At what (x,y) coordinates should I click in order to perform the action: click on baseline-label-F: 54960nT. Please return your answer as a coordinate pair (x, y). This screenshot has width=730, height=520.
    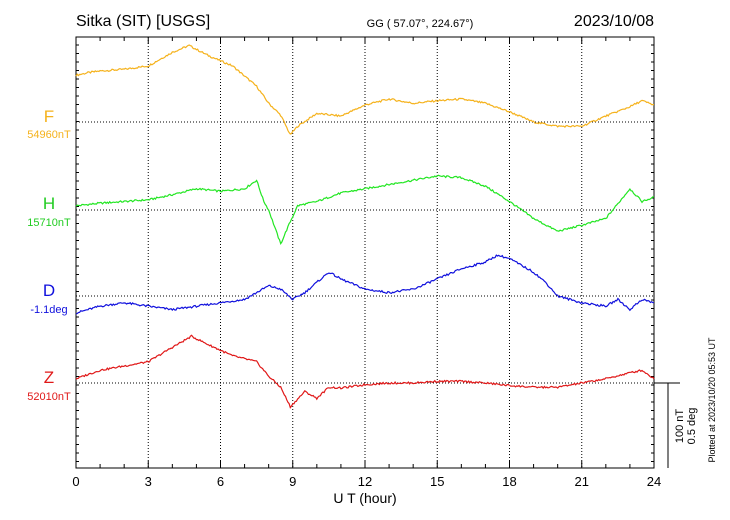
    Looking at the image, I should click on (49, 135).